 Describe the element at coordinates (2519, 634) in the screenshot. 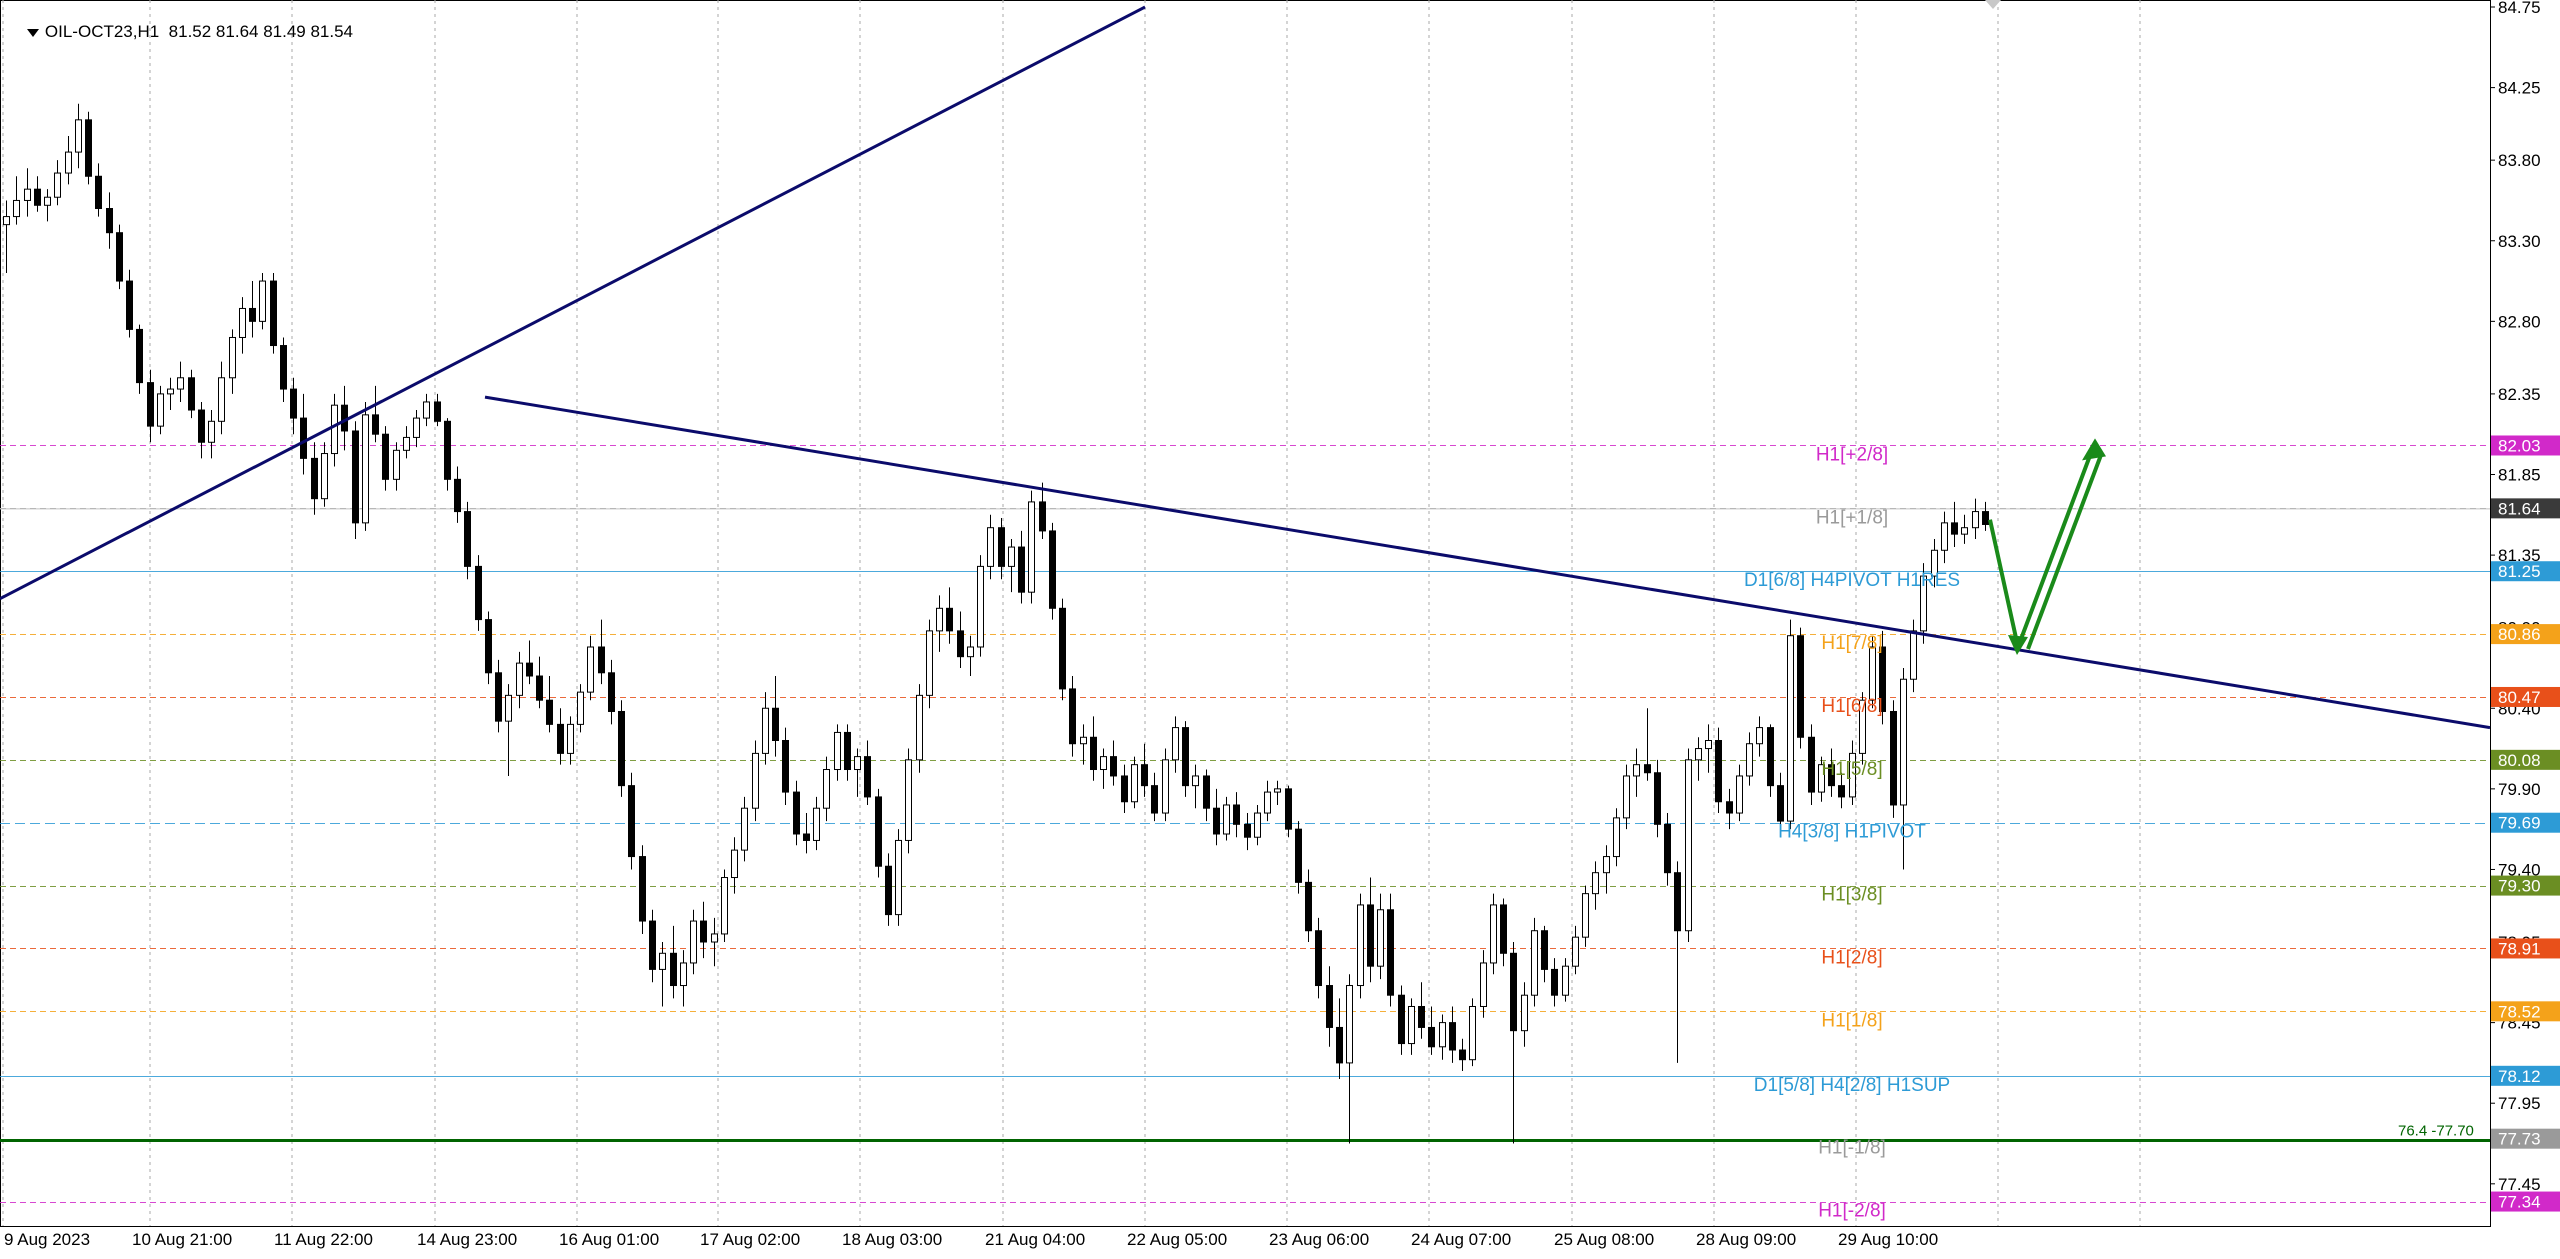

I see `price-badge-label: 80.86` at that location.